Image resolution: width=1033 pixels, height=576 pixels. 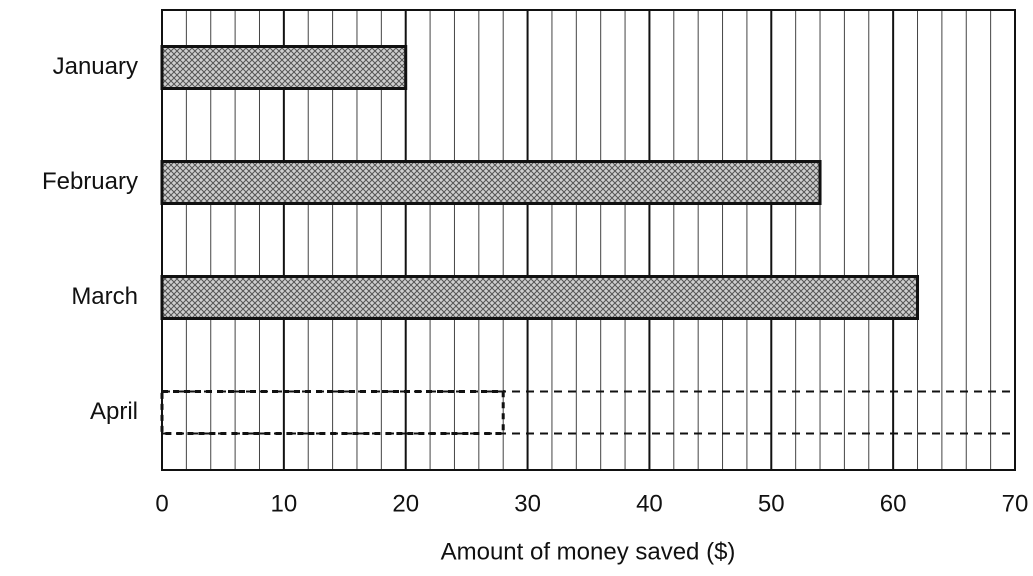 What do you see at coordinates (1015, 503) in the screenshot?
I see `x-tick-label: 70` at bounding box center [1015, 503].